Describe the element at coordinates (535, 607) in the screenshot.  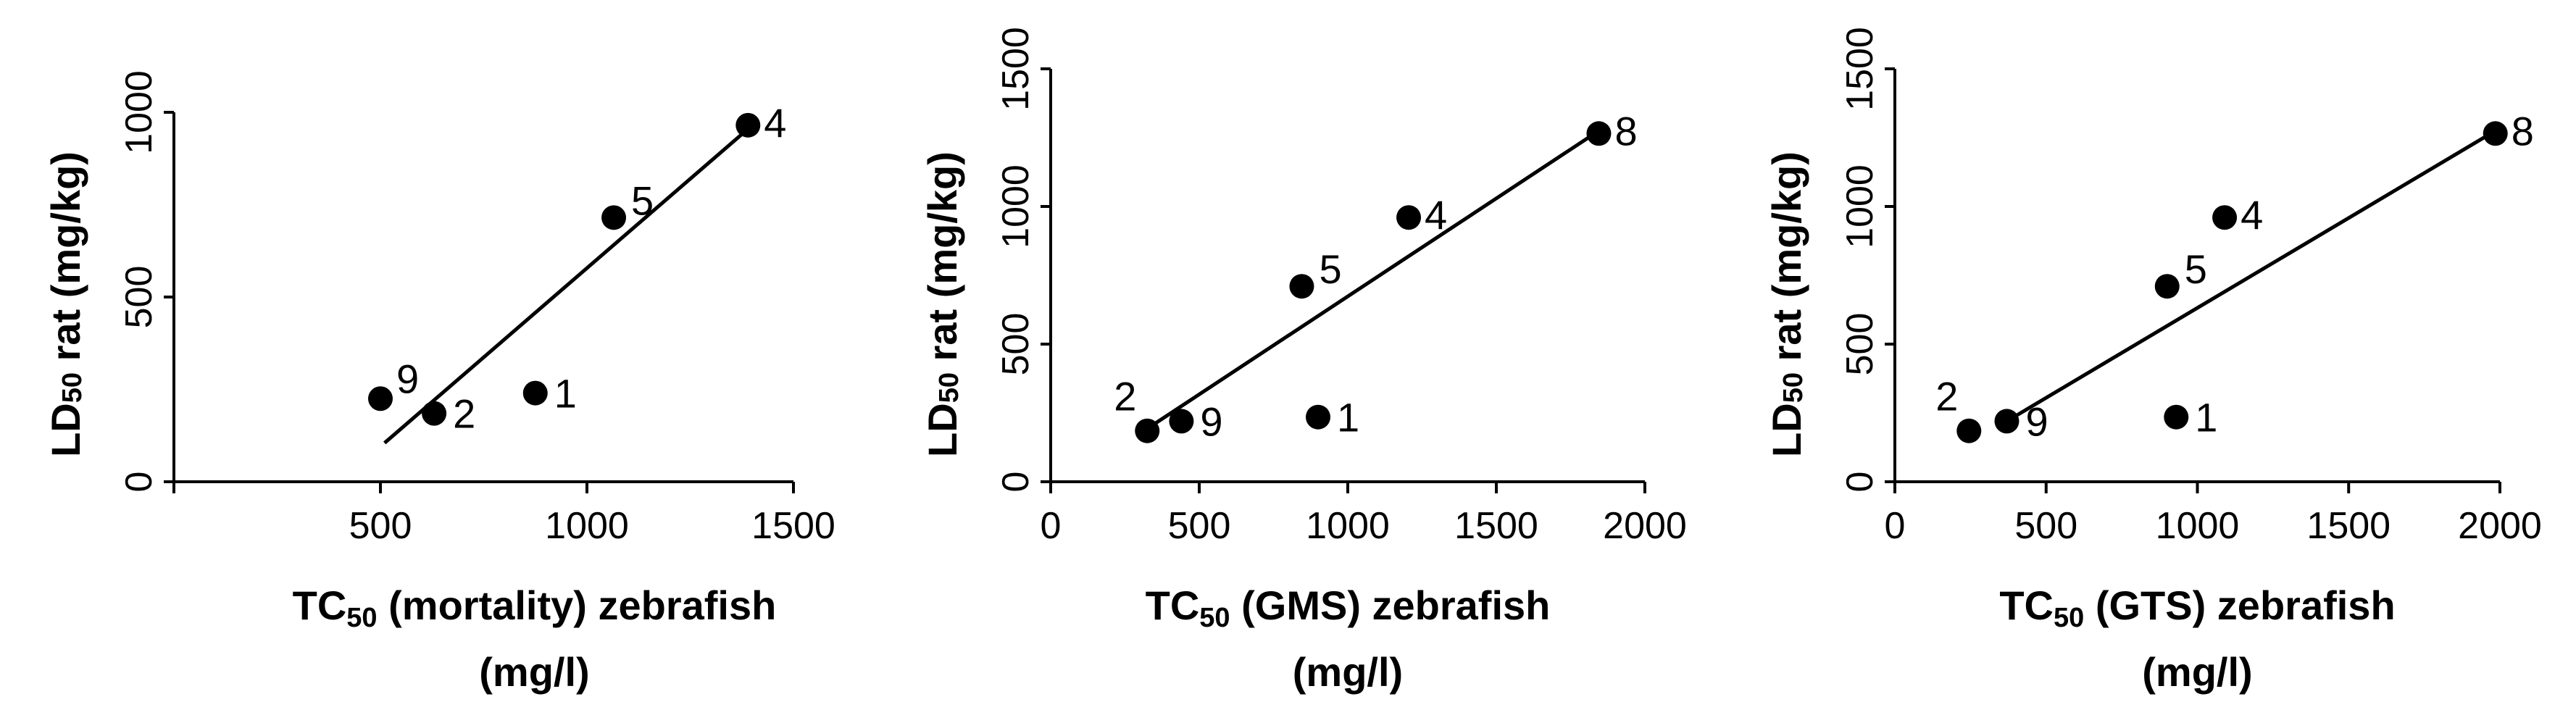
I see `x-axis-label: TC50 (mortality) zebrafish` at that location.